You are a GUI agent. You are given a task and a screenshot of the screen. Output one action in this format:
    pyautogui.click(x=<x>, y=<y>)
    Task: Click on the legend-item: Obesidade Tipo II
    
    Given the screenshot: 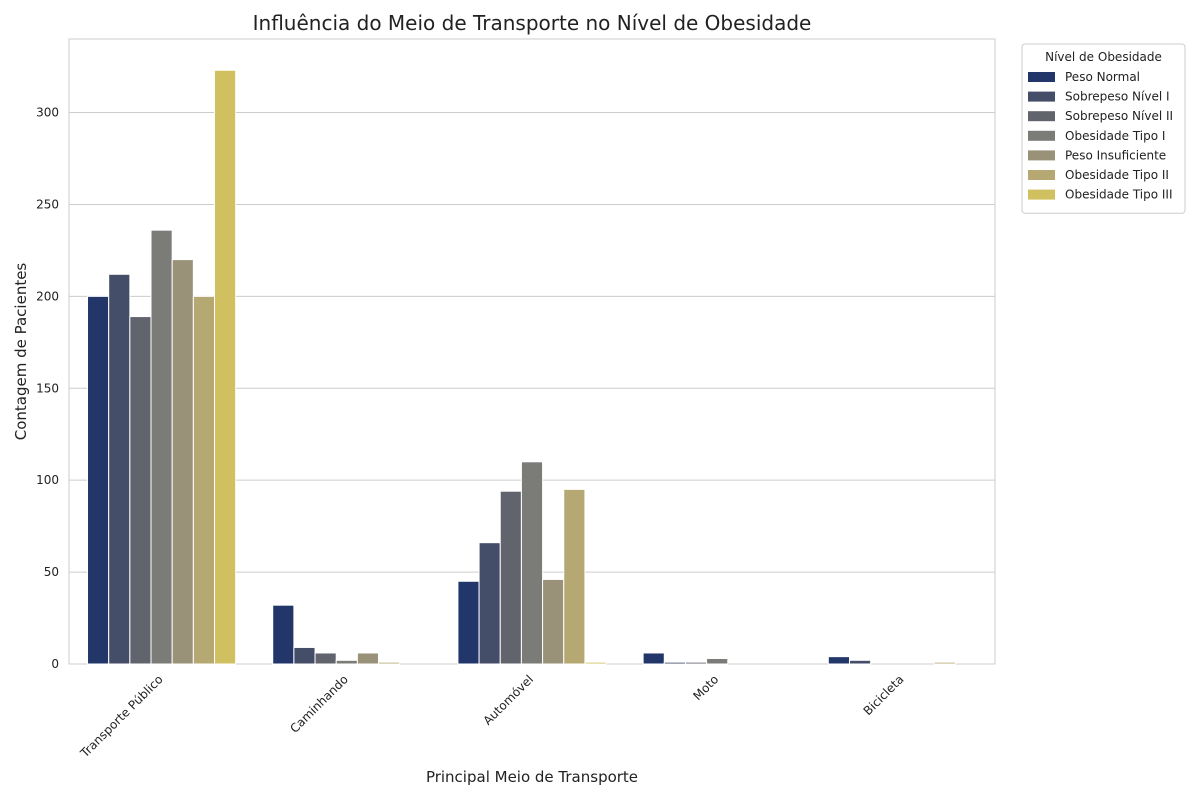 What is the action you would take?
    pyautogui.click(x=1098, y=175)
    